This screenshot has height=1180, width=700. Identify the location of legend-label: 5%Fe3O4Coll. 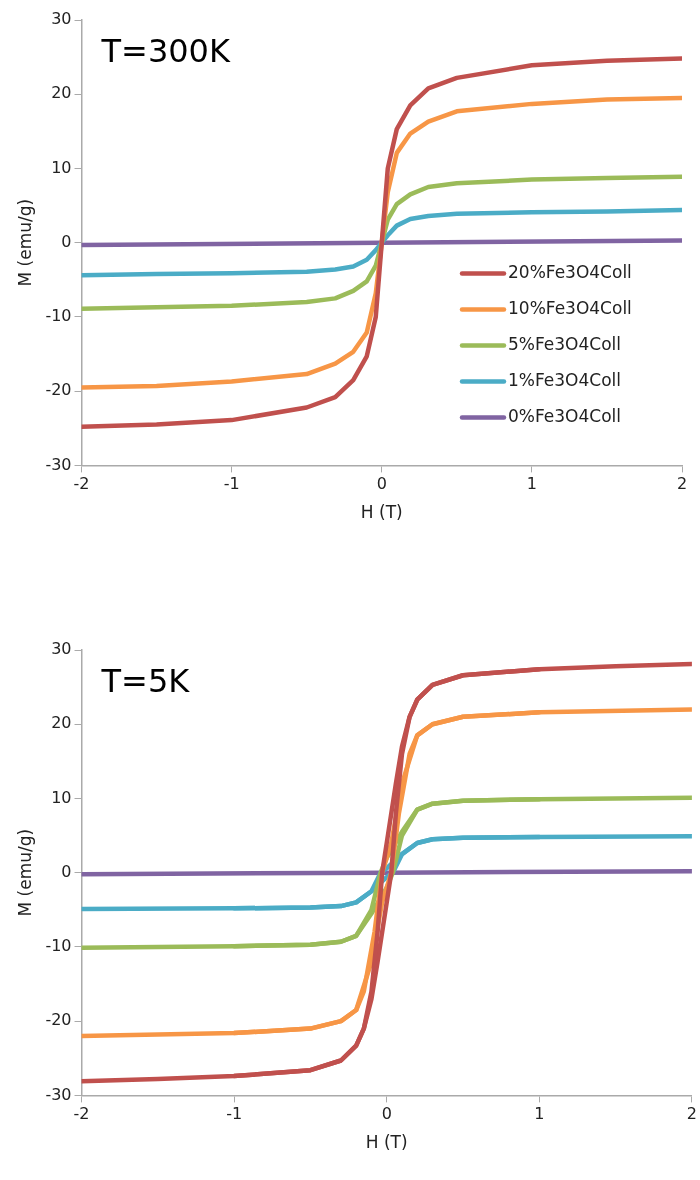
(565, 343).